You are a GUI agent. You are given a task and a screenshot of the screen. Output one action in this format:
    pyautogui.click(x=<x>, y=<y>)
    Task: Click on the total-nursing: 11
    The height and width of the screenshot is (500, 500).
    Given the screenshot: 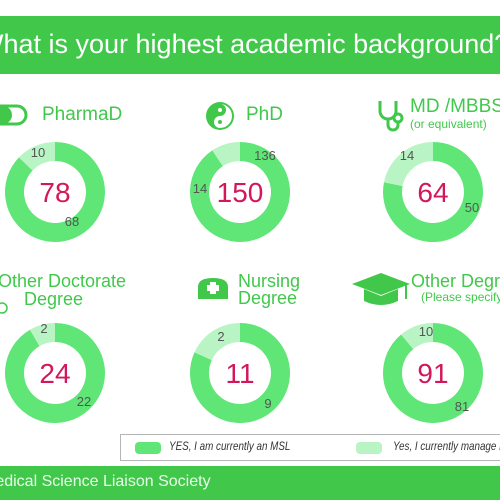 What is the action you would take?
    pyautogui.click(x=239, y=373)
    